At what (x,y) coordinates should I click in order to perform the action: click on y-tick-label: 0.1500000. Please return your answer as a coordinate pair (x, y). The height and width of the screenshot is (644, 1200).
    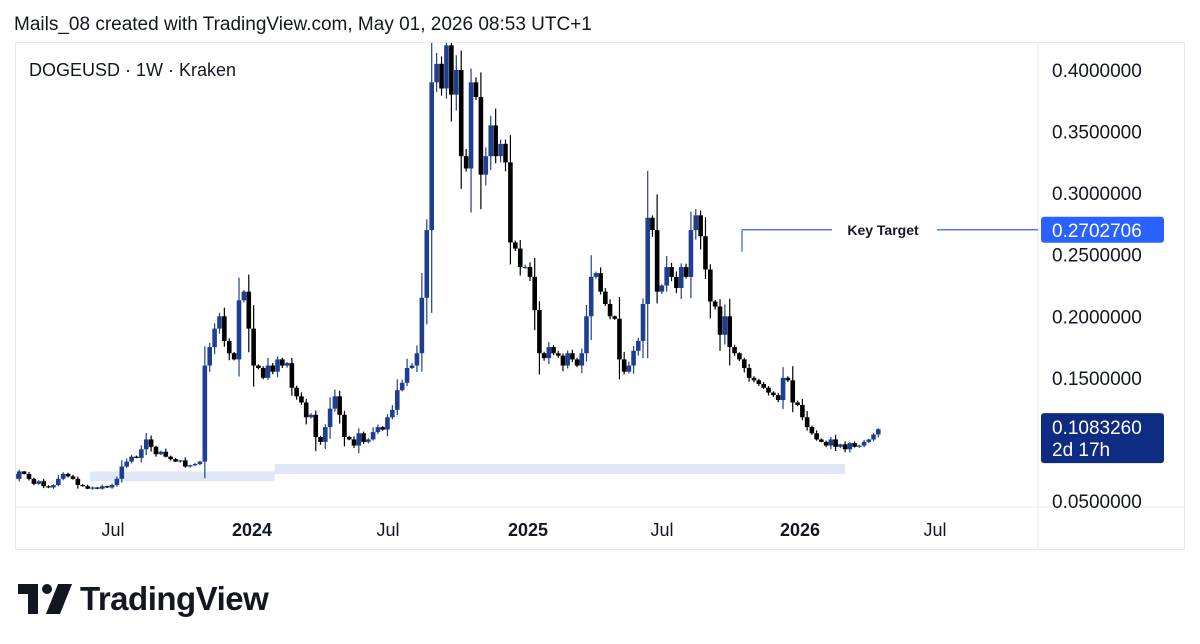
    Looking at the image, I should click on (1097, 379).